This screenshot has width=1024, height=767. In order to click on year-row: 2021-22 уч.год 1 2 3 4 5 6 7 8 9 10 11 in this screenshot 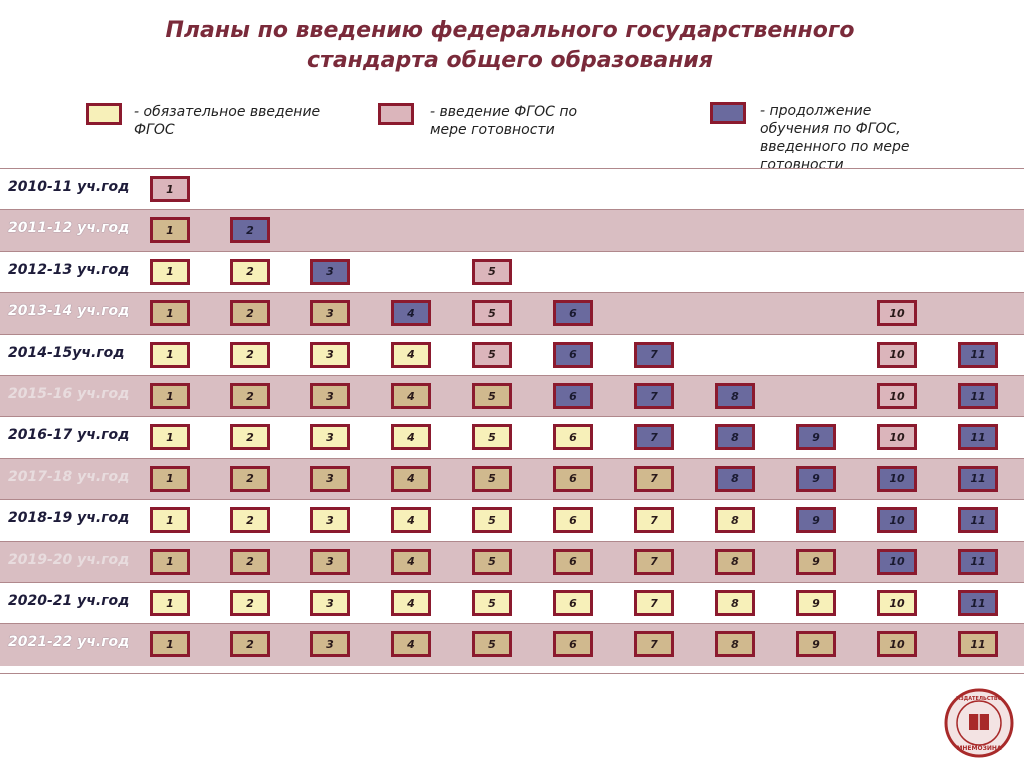, I will do `click(512, 644)`.